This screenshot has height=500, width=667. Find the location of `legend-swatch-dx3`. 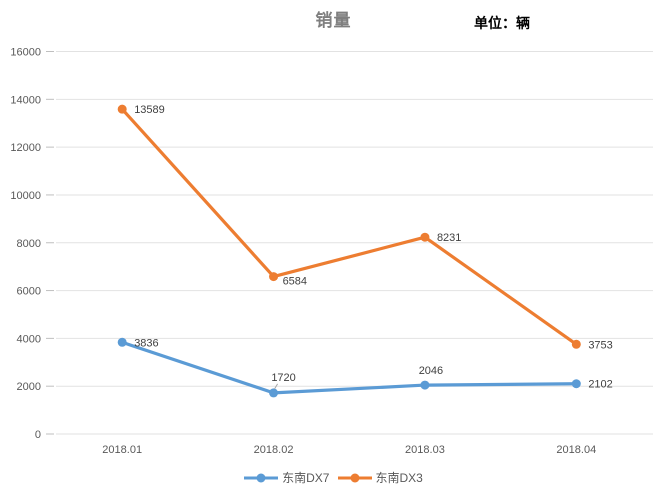

legend-swatch-dx3 is located at coordinates (354, 477).